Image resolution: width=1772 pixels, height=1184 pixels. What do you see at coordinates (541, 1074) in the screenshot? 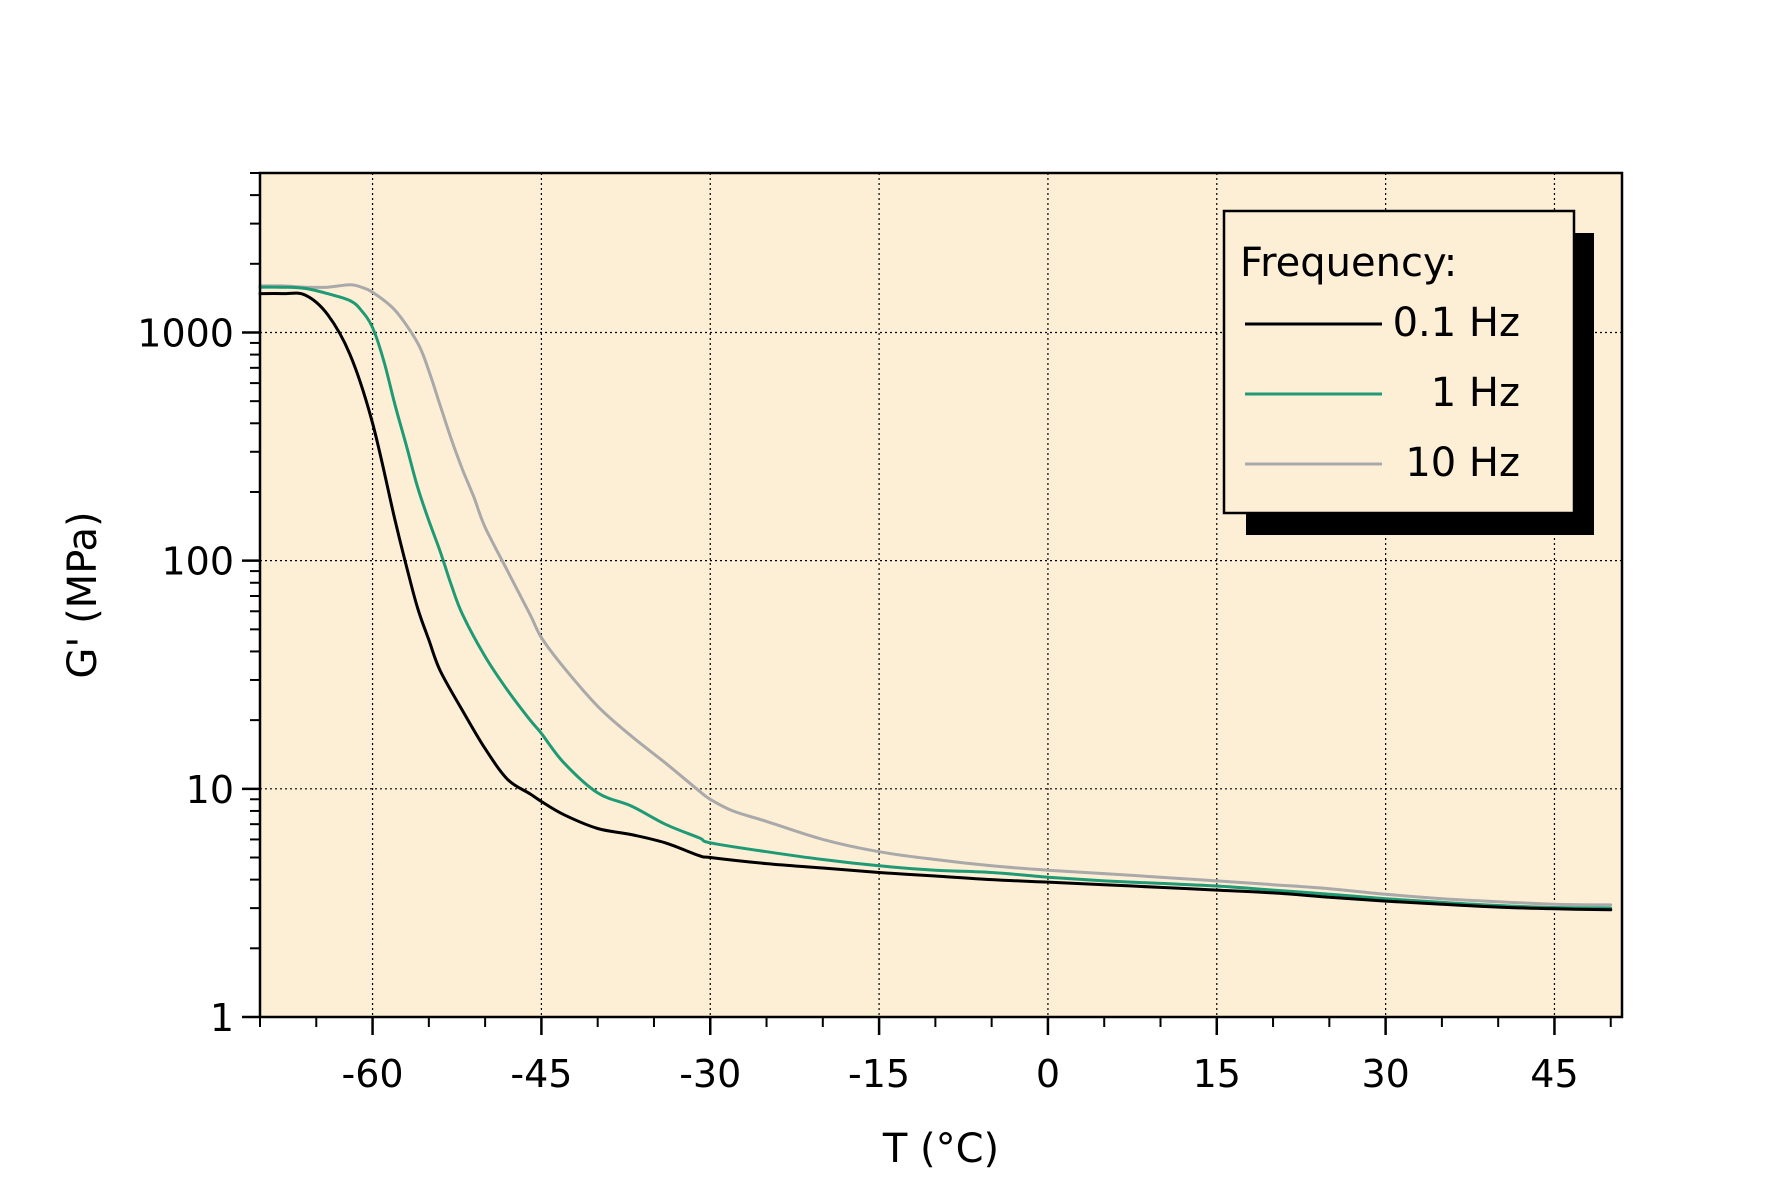
I see `x-tick-label: -45` at bounding box center [541, 1074].